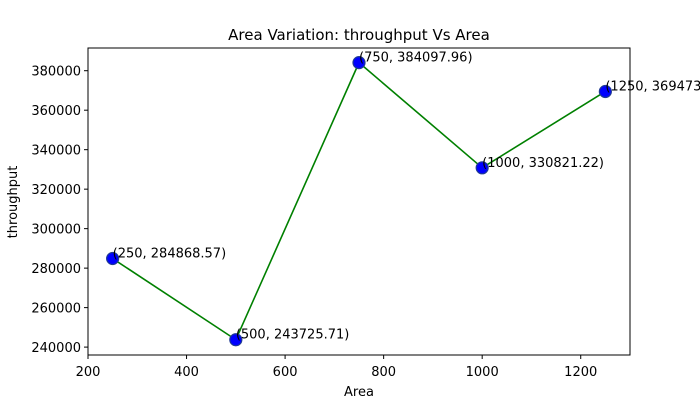 The width and height of the screenshot is (700, 400). What do you see at coordinates (359, 35) in the screenshot?
I see `chart-title: Area Variation: throughput Vs Area` at bounding box center [359, 35].